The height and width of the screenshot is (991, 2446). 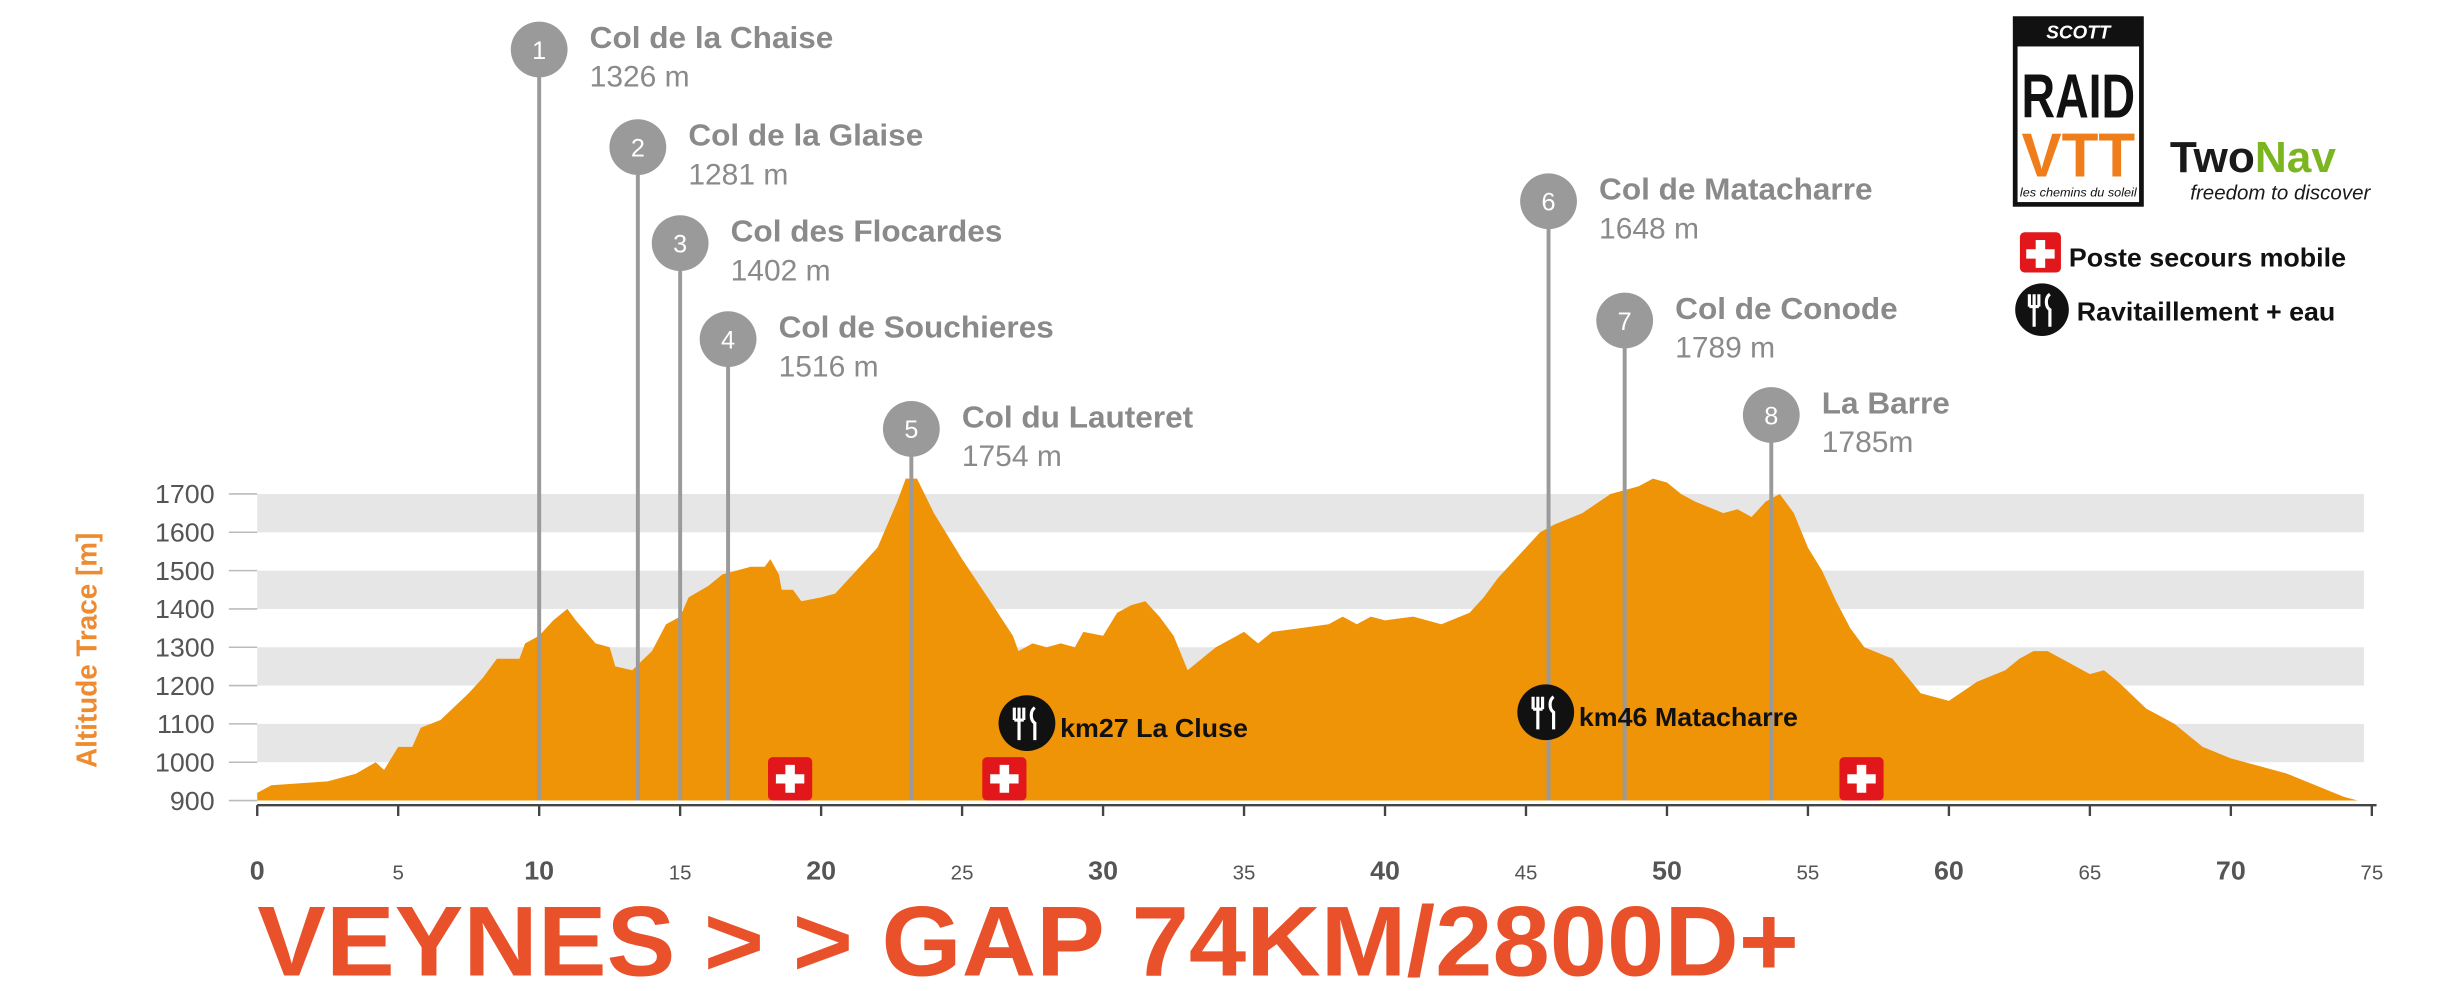 What do you see at coordinates (1028, 938) in the screenshot?
I see `chart-title: VEYNES > > GAP 74KM/2800D+` at bounding box center [1028, 938].